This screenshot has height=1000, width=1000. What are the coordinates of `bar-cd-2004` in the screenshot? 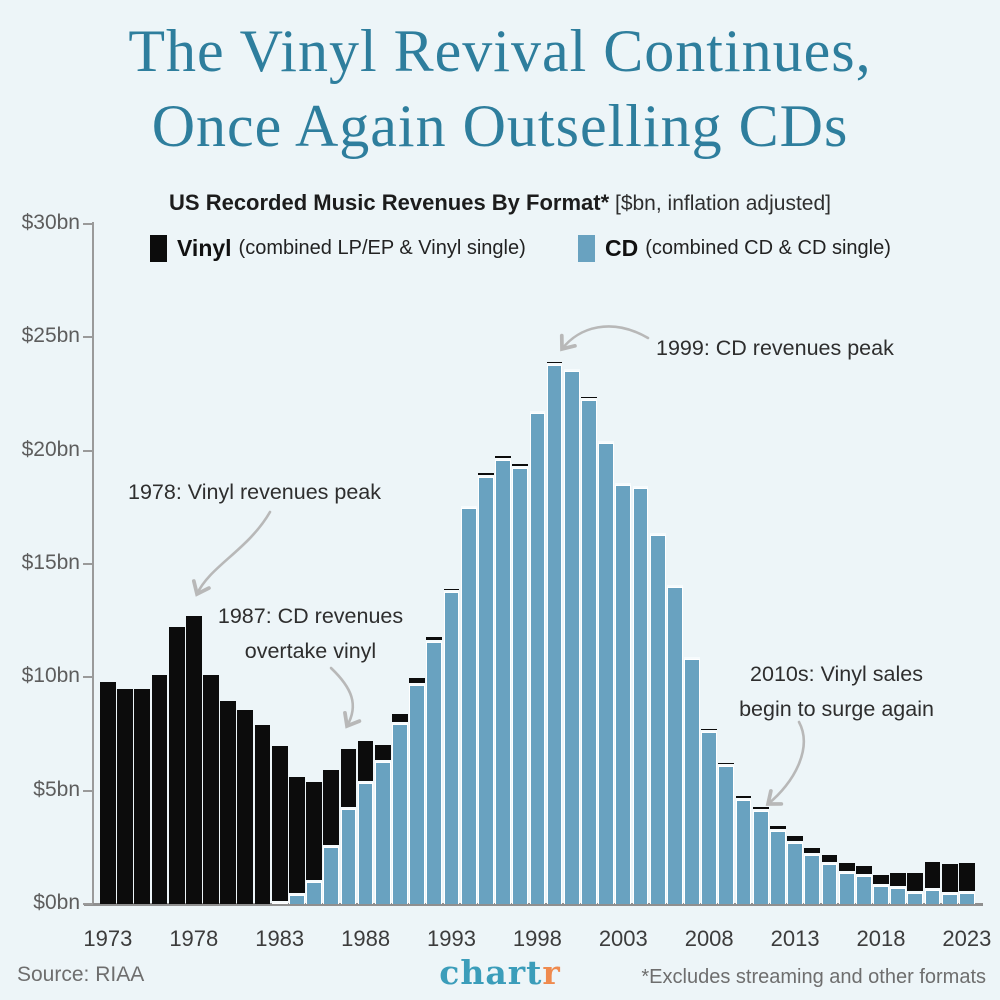 It's located at (640, 696).